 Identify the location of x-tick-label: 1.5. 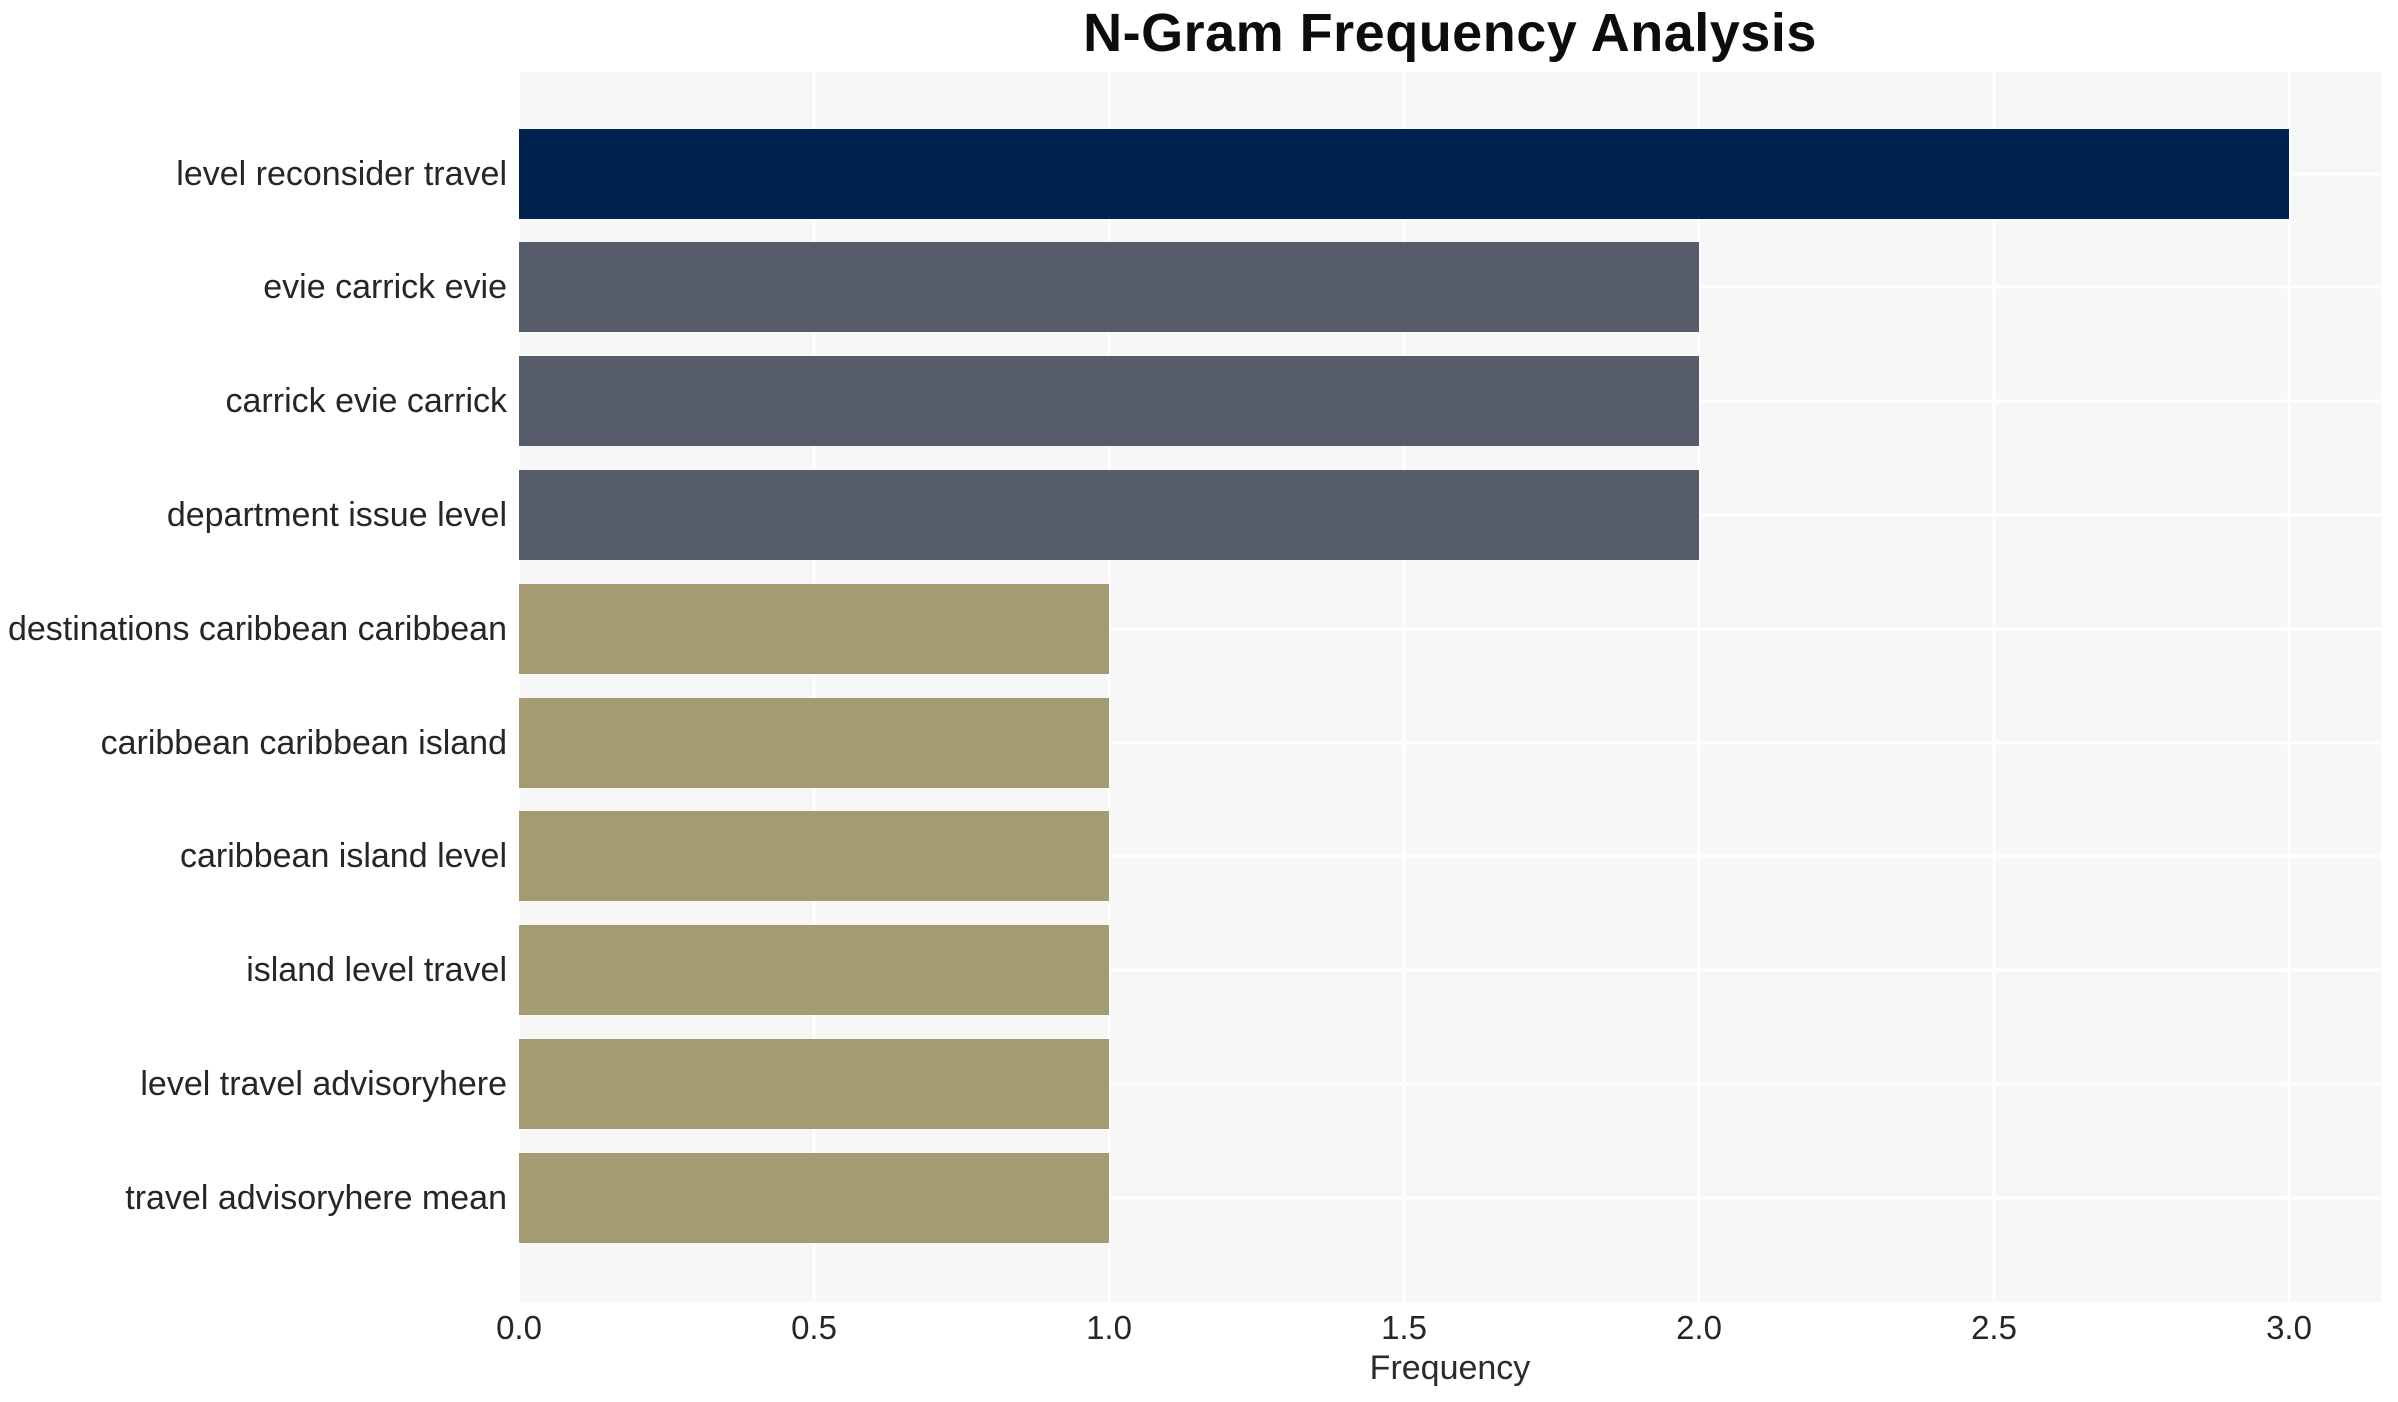
(1404, 1327).